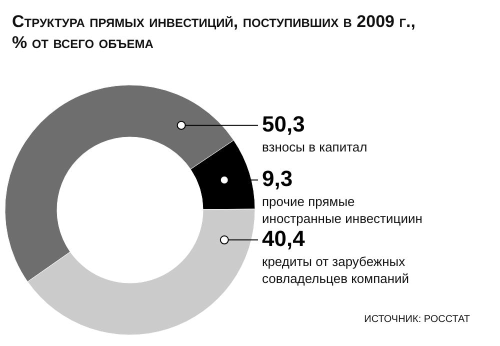 Image resolution: width=500 pixels, height=346 pixels. I want to click on slice-label: взносы в капитал, so click(315, 146).